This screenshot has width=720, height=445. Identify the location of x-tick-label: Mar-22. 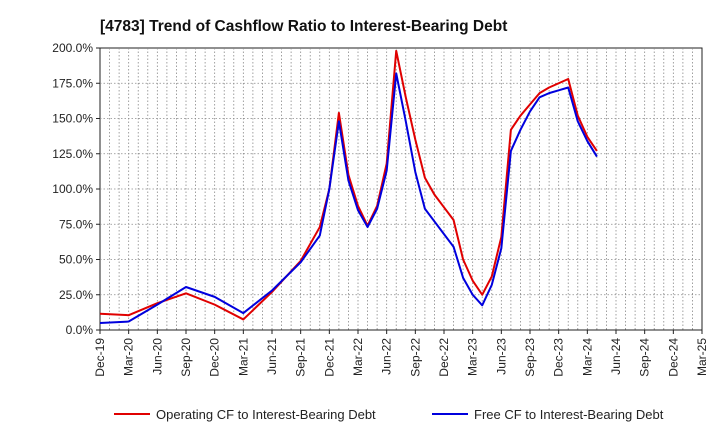
(358, 357).